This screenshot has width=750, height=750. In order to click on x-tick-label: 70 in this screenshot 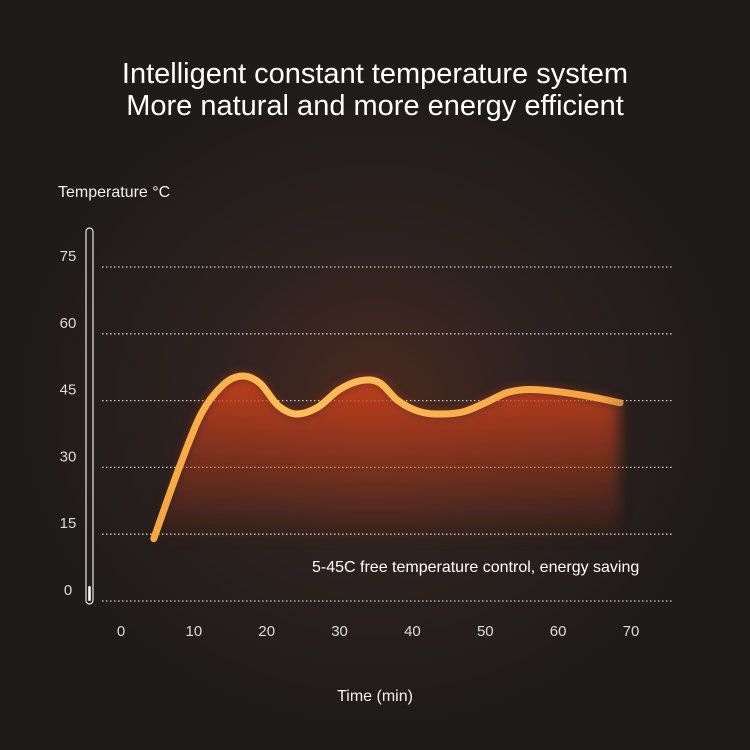, I will do `click(631, 631)`.